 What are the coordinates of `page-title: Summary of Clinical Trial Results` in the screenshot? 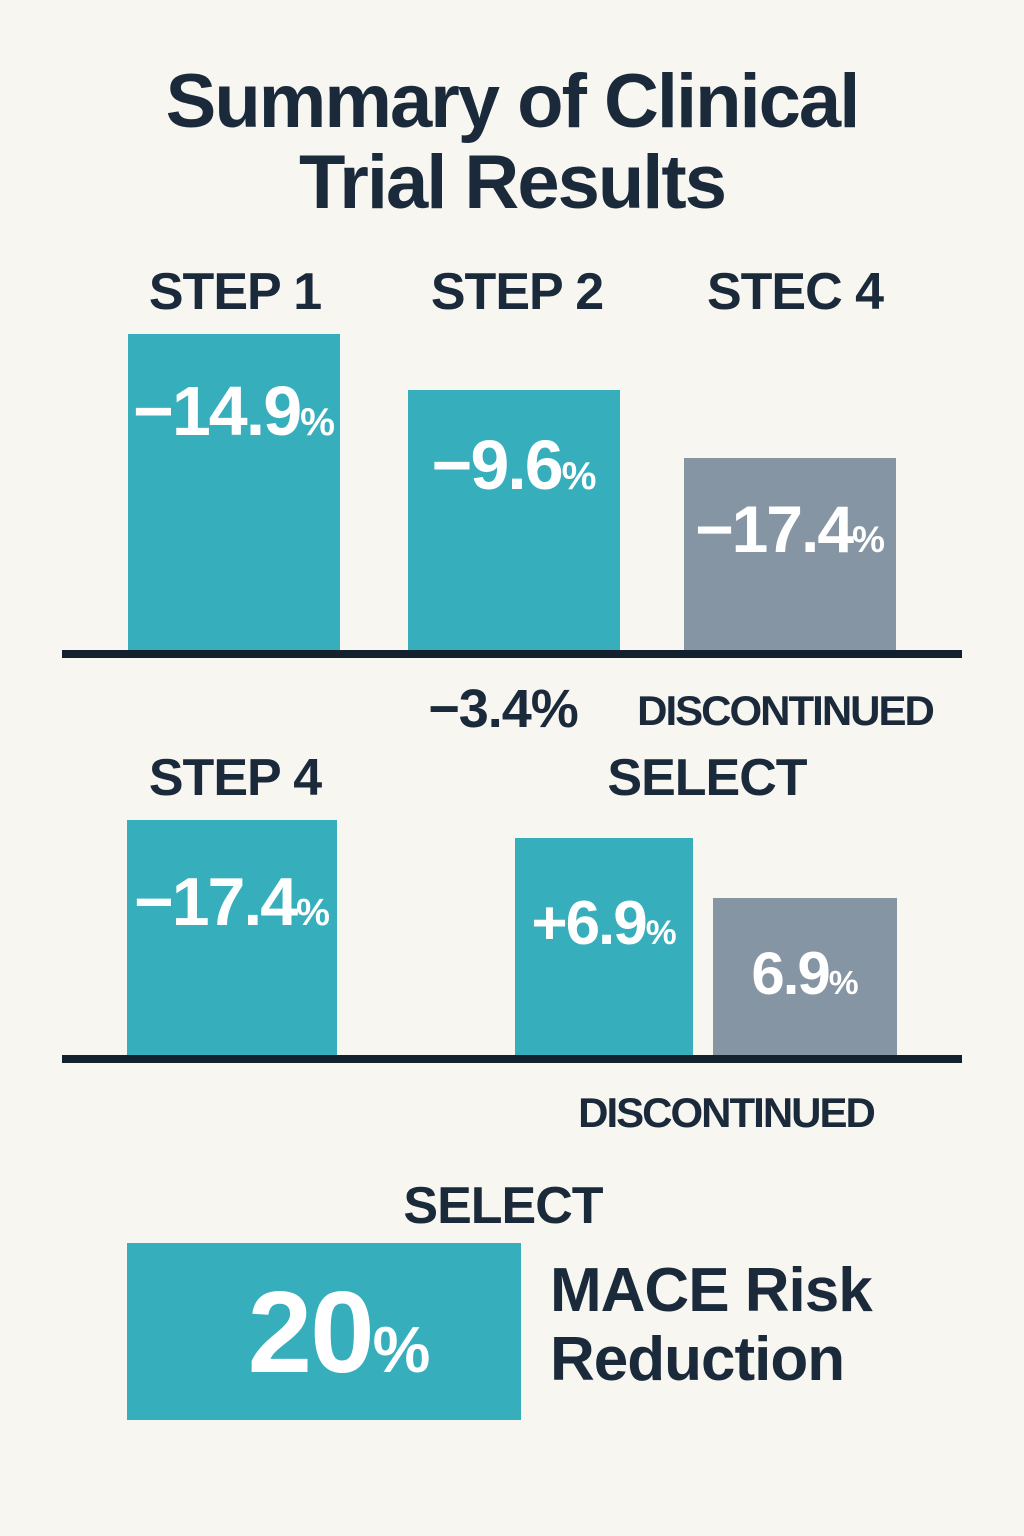 It's located at (512, 142).